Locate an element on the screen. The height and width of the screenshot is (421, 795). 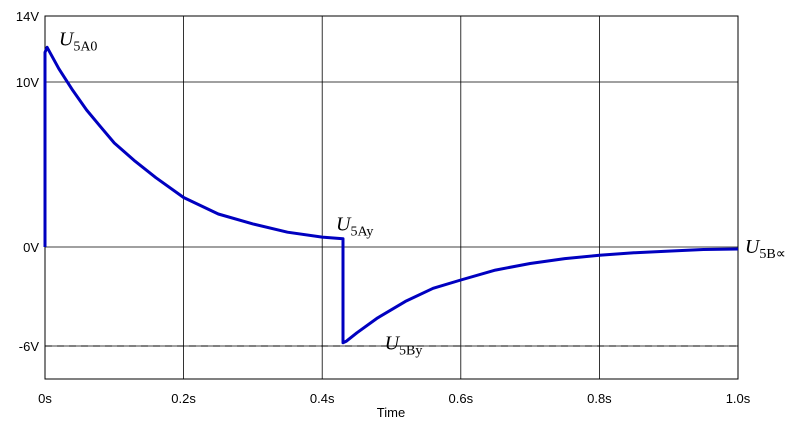
x-tick-label: 0.2s is located at coordinates (183, 398).